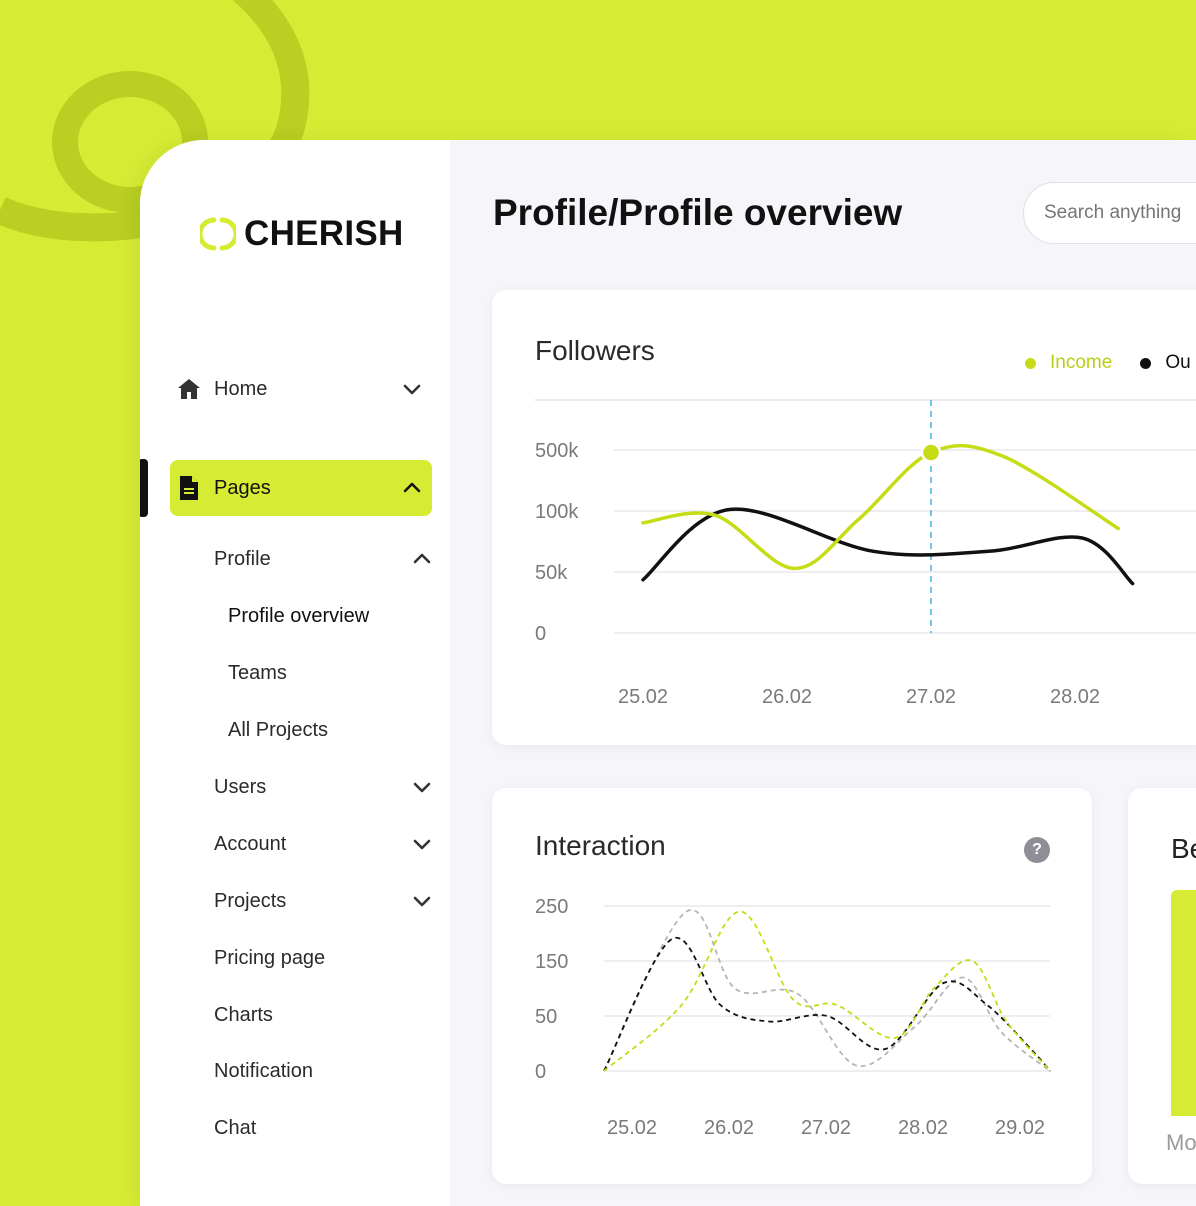 The image size is (1196, 1206). Describe the element at coordinates (551, 907) in the screenshot. I see `y-tick-label: 250` at that location.